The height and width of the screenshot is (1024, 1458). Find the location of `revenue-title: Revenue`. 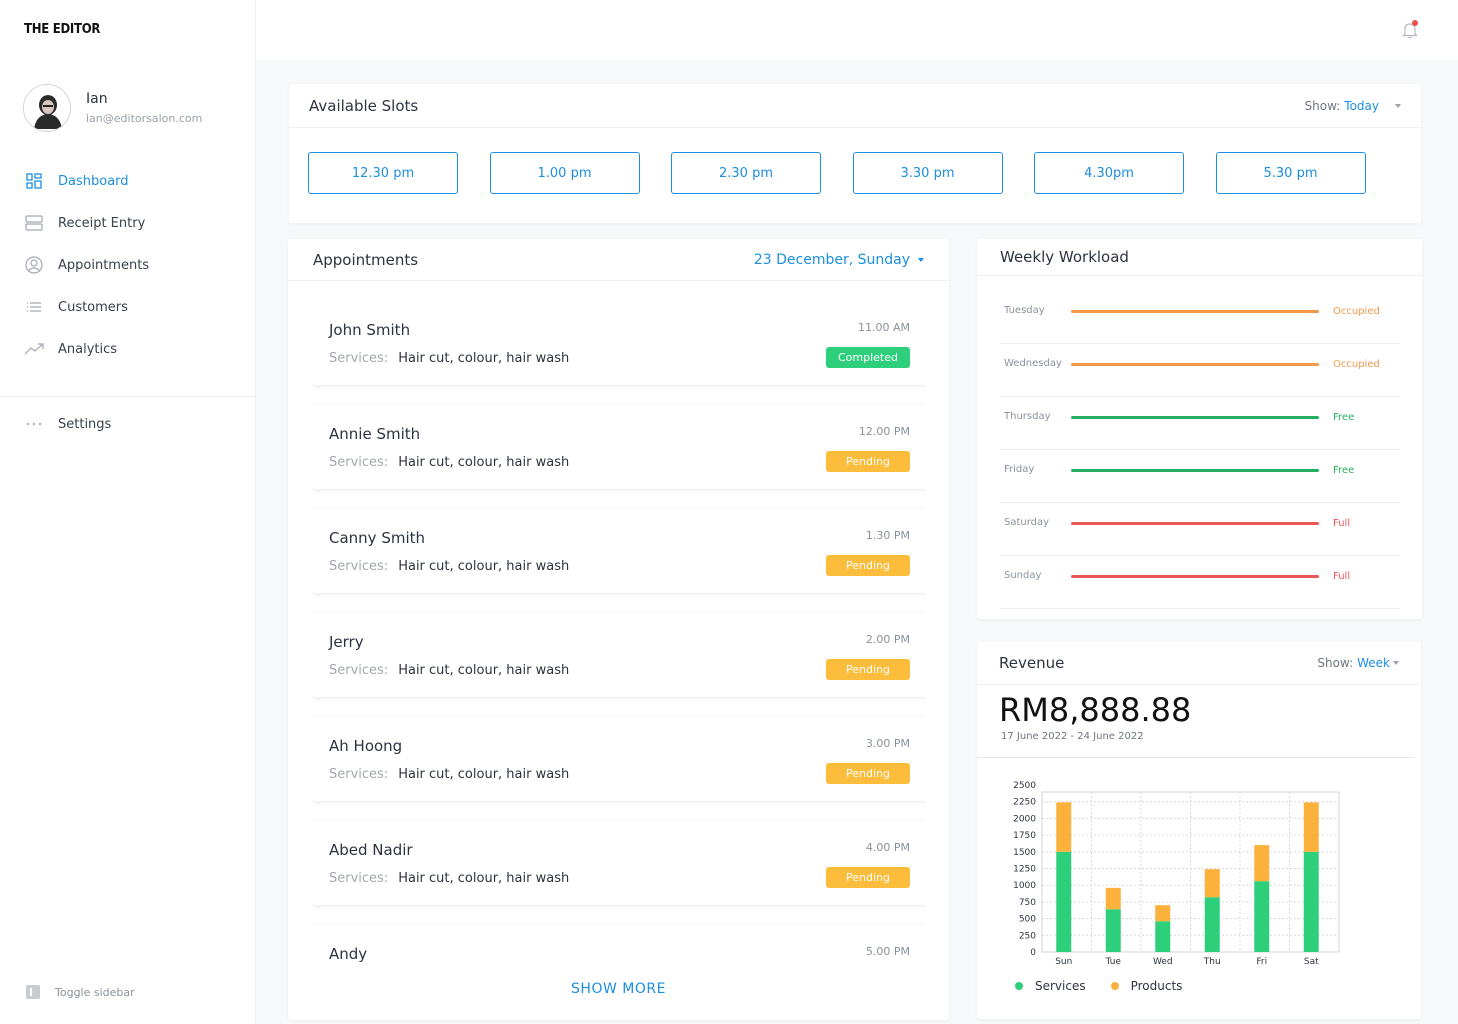

revenue-title: Revenue is located at coordinates (1032, 663).